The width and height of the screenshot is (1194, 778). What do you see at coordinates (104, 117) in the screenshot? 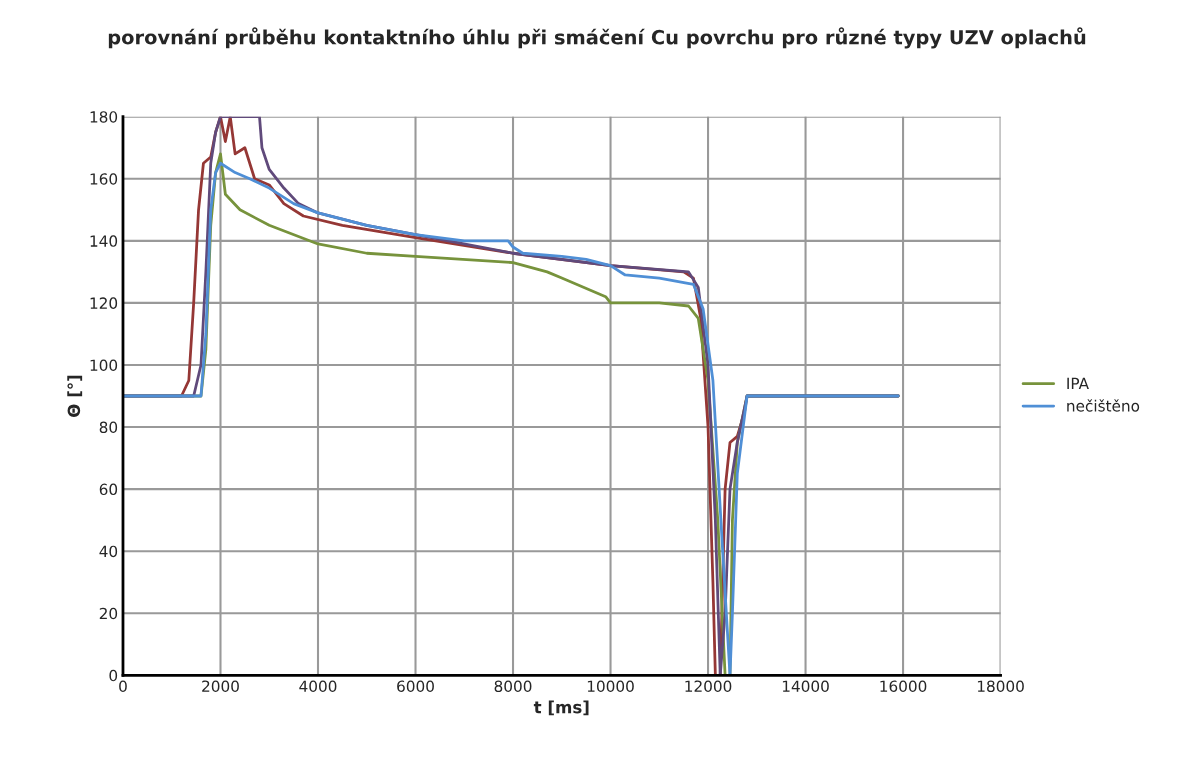
I see `y-tick-label: 180` at bounding box center [104, 117].